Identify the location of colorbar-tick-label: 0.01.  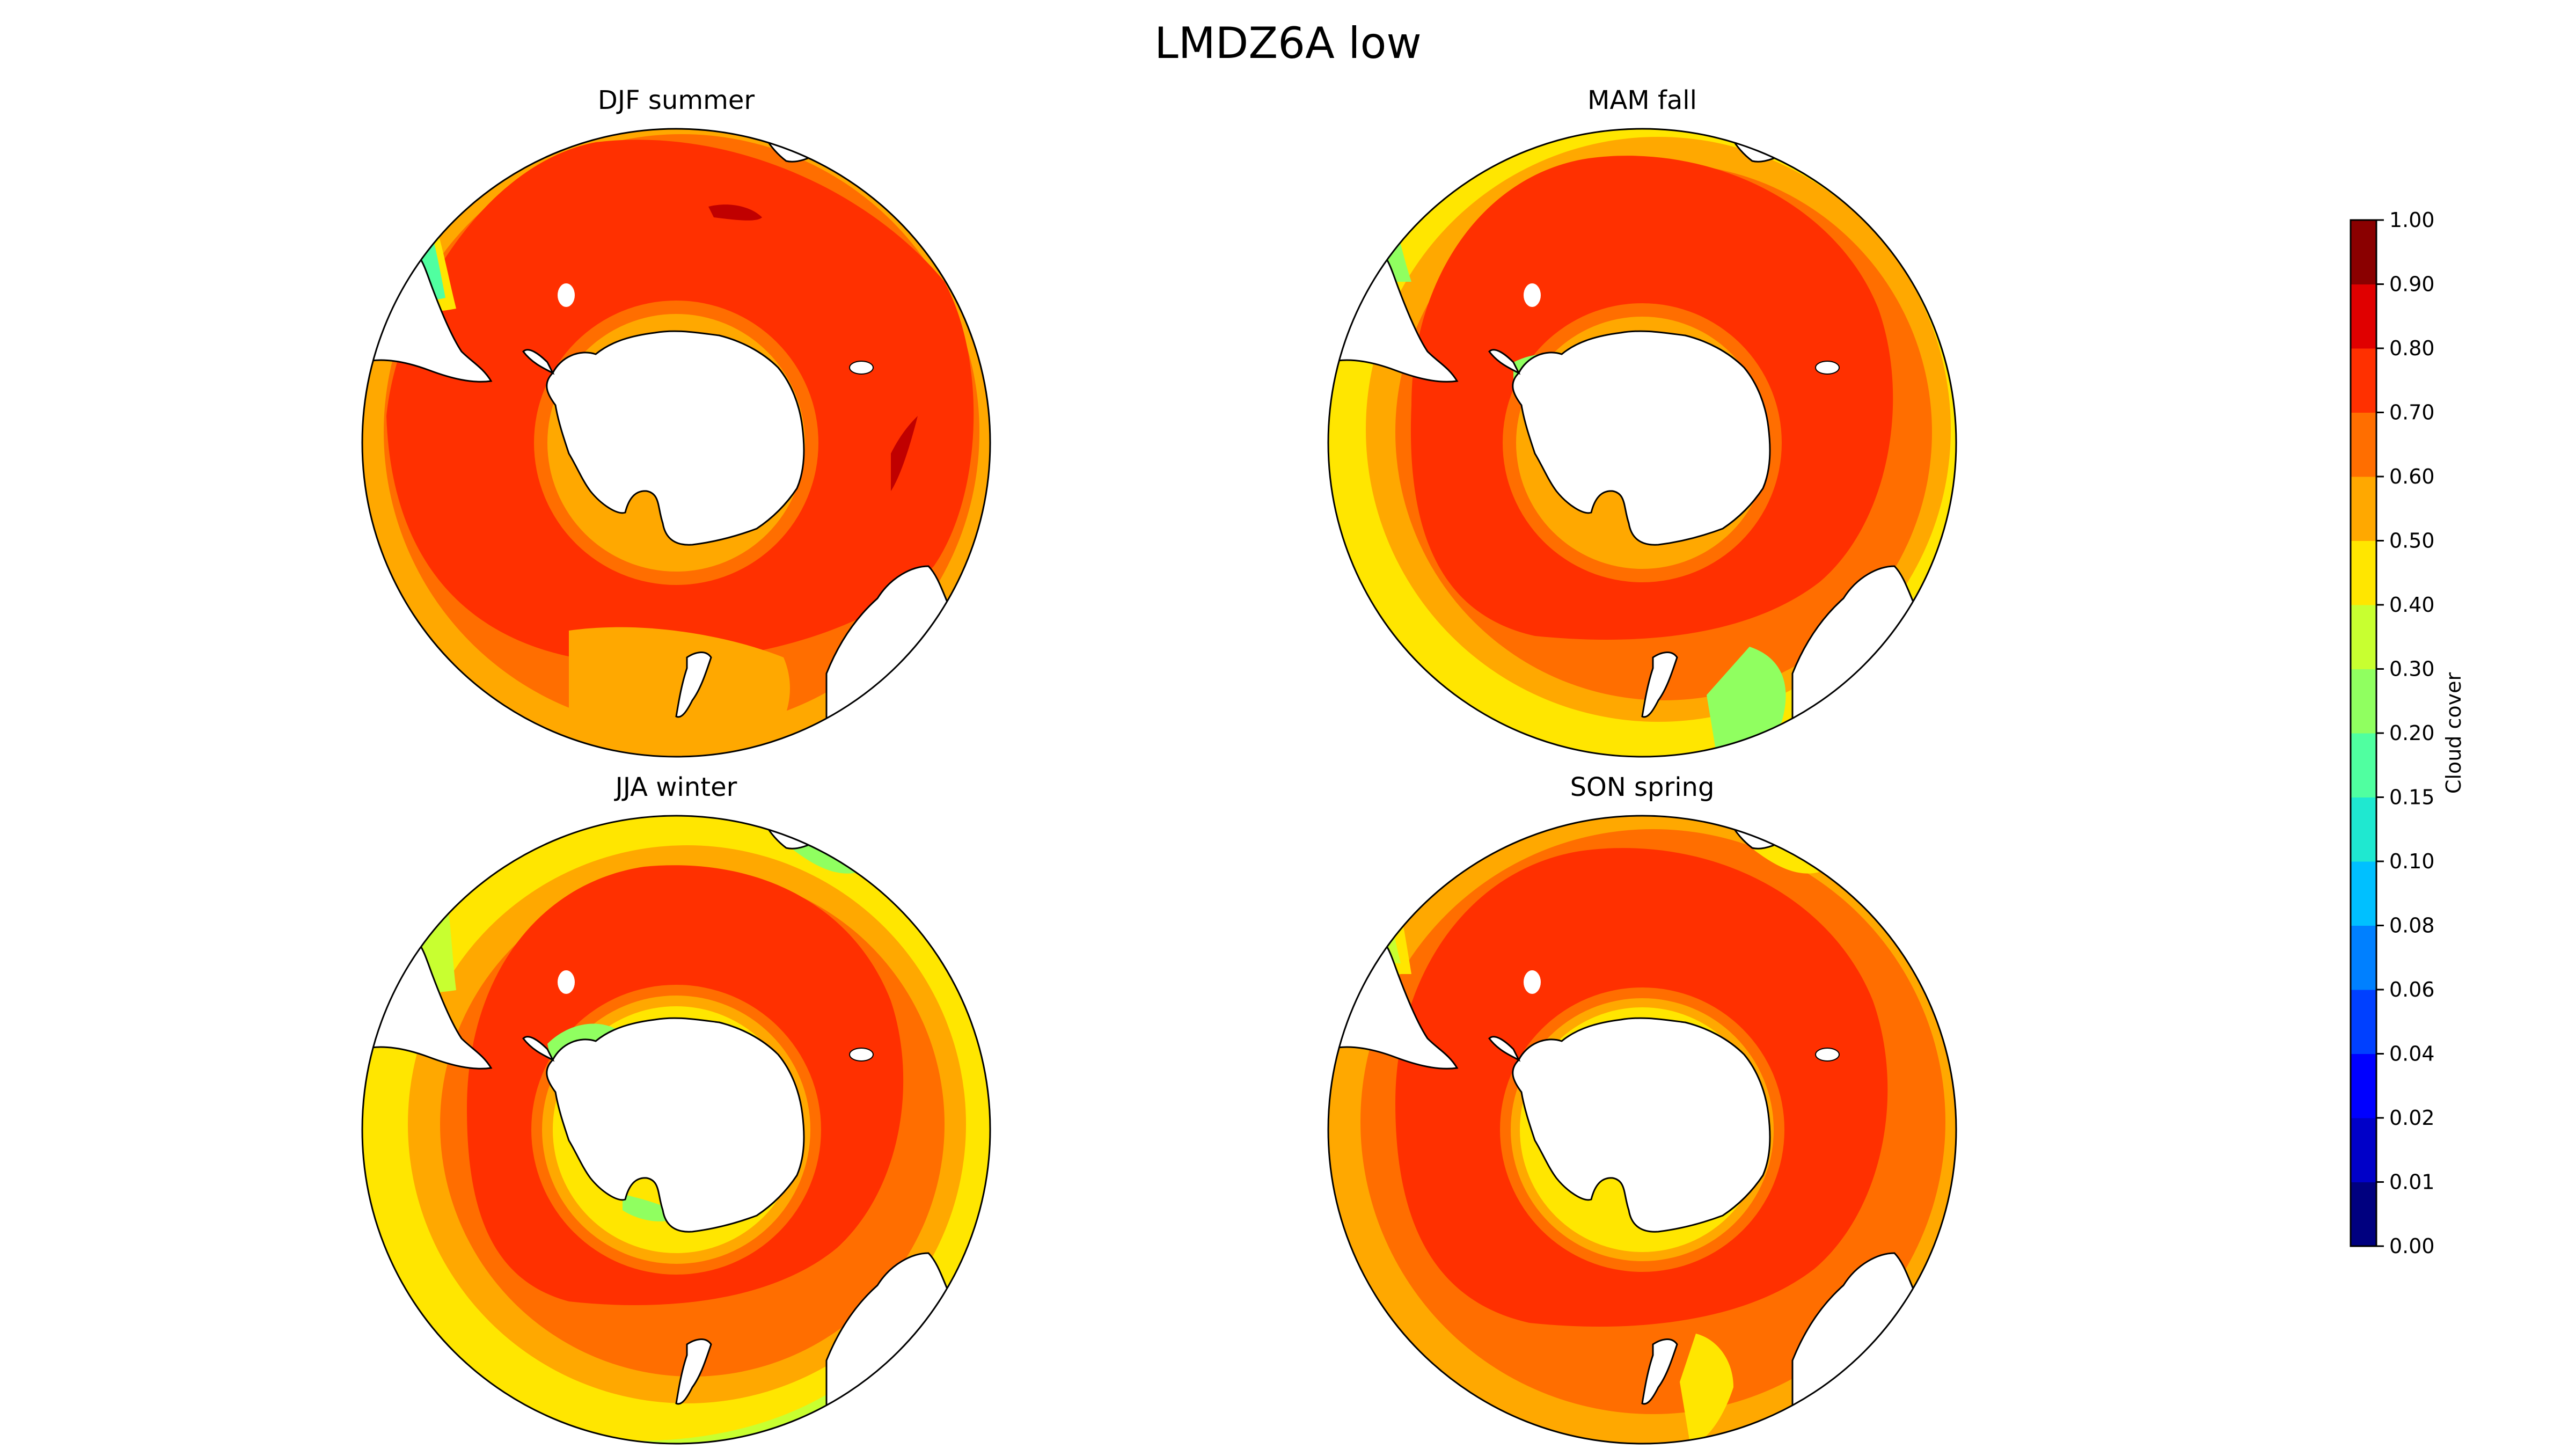
(2412, 1182).